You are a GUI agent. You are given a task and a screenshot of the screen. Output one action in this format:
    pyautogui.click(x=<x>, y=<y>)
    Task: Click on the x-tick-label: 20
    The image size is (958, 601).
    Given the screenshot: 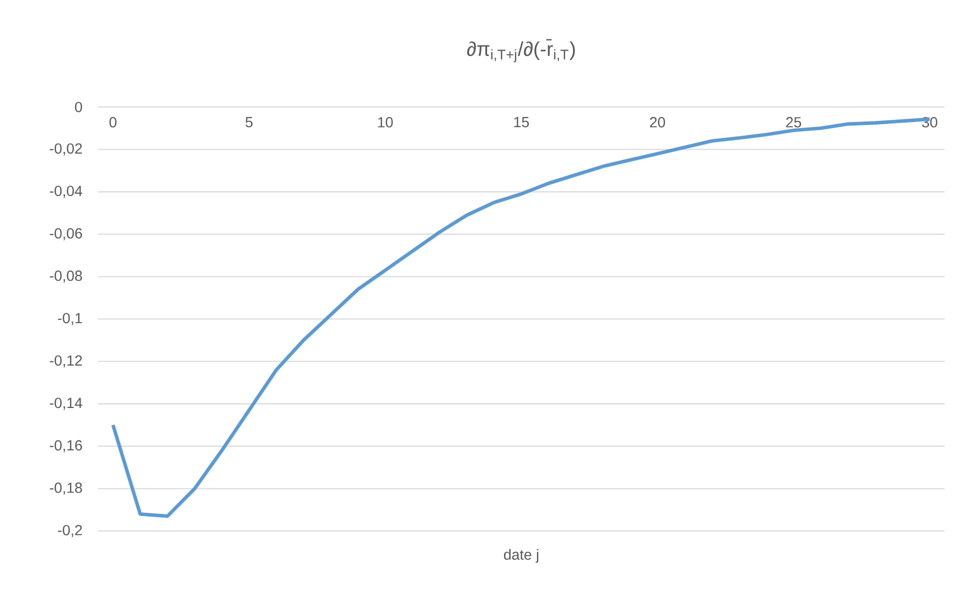 What is the action you would take?
    pyautogui.click(x=658, y=122)
    